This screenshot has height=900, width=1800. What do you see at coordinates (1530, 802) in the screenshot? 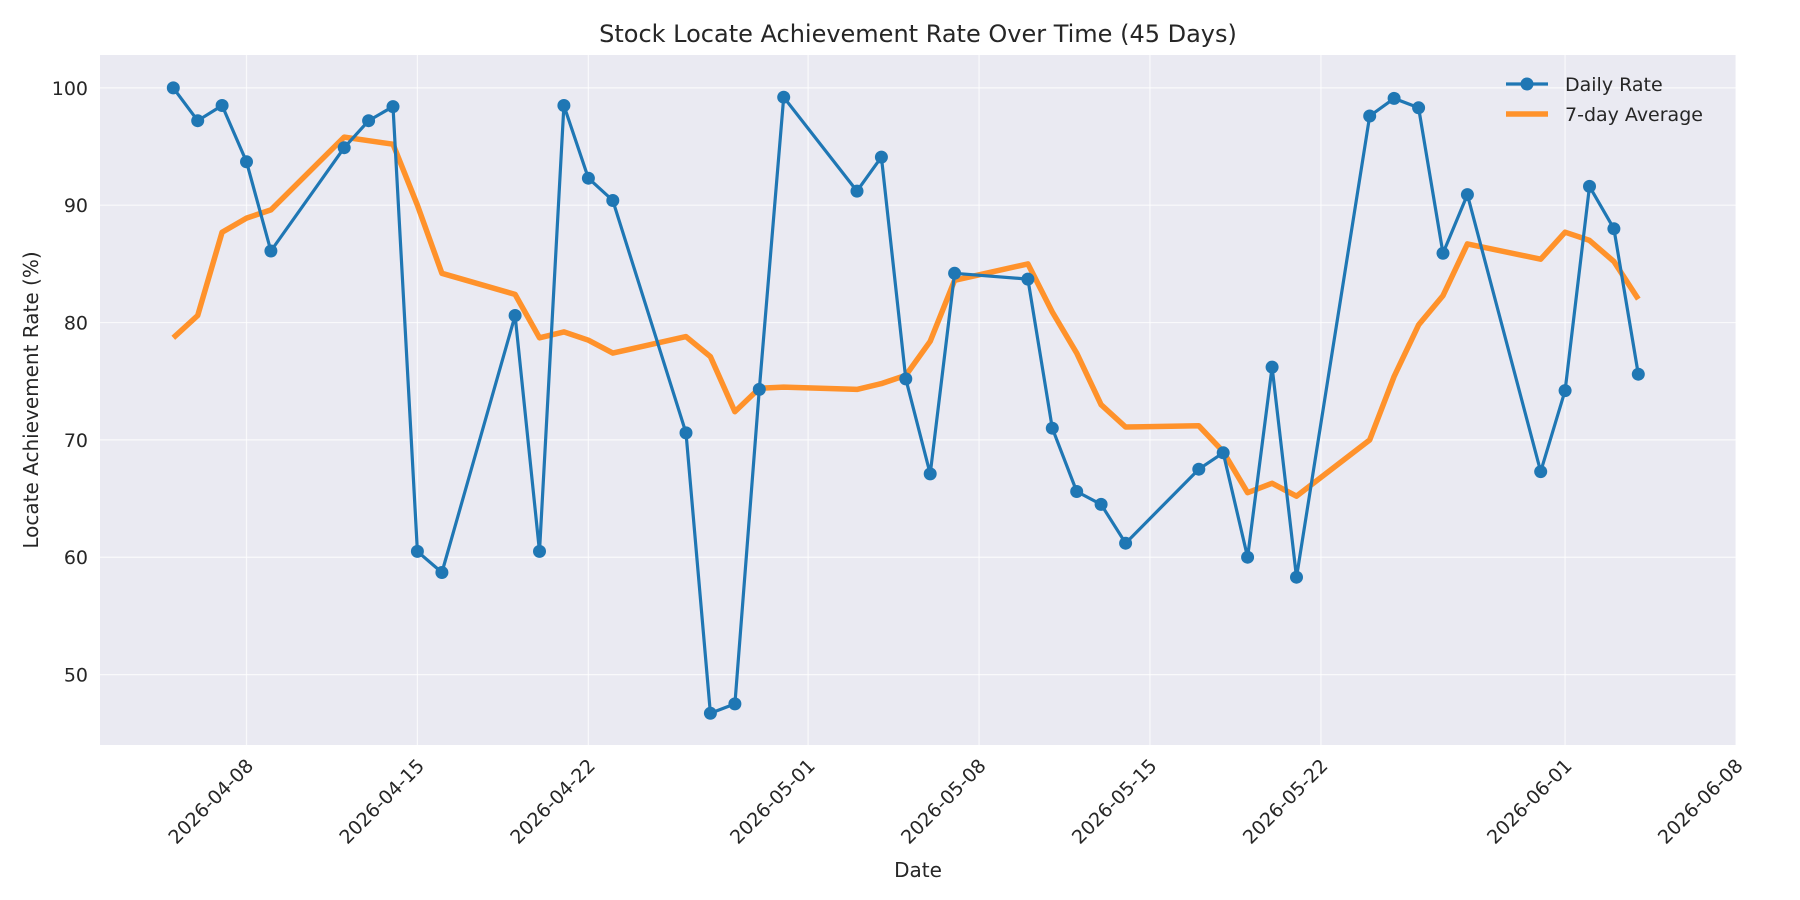
I see `x-tick-label: 2026-06-01` at bounding box center [1530, 802].